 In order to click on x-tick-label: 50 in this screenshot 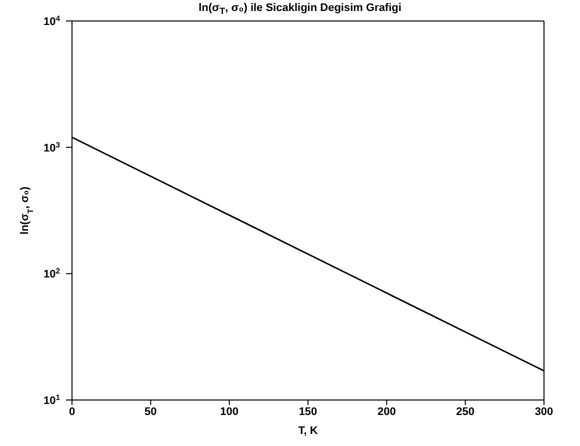, I will do `click(150, 412)`.